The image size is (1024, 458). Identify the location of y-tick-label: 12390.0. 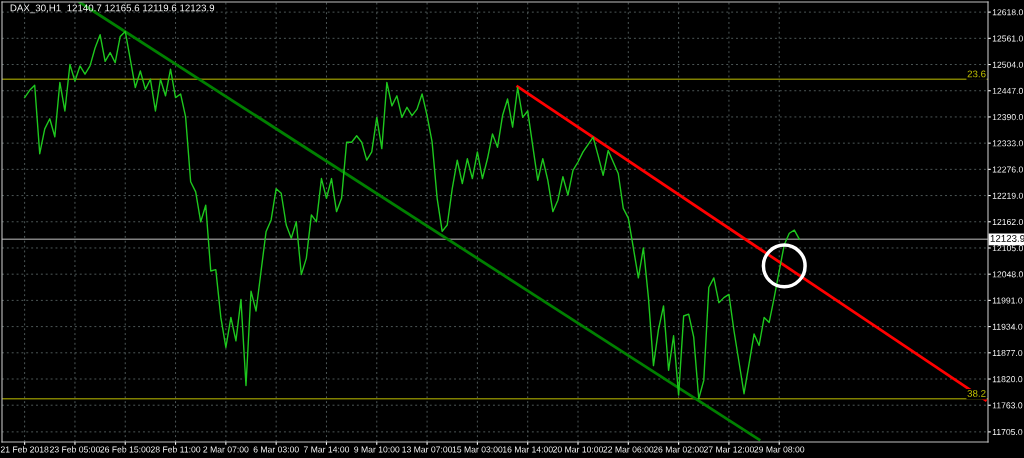
(1007, 117).